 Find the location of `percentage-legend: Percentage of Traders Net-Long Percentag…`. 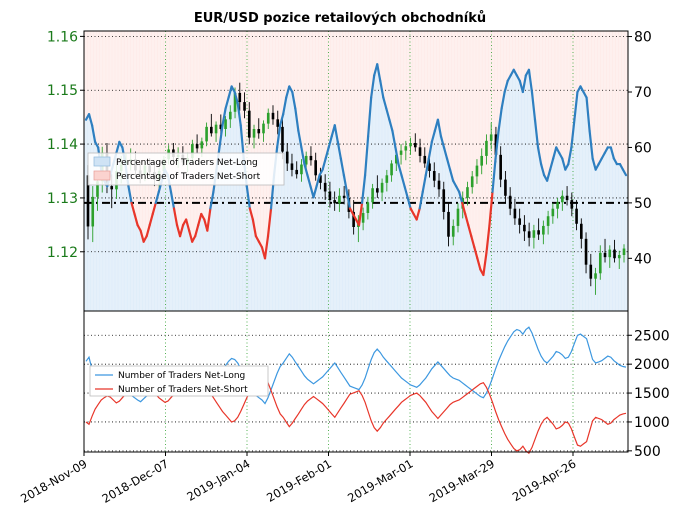

percentage-legend: Percentage of Traders Net-Long Percentag… is located at coordinates (186, 169).